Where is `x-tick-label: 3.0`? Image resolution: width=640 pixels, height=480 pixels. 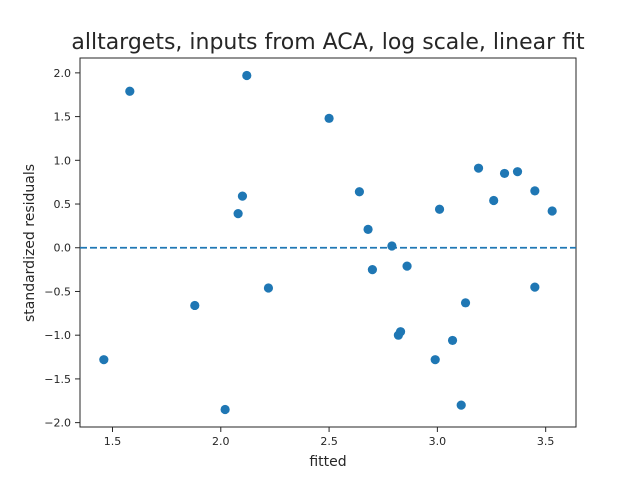
x-tick-label: 3.0 is located at coordinates (438, 441).